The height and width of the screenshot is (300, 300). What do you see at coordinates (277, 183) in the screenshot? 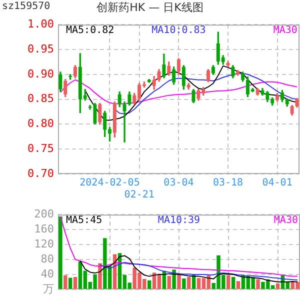
I see `x-tick-label: 04-01` at bounding box center [277, 183].